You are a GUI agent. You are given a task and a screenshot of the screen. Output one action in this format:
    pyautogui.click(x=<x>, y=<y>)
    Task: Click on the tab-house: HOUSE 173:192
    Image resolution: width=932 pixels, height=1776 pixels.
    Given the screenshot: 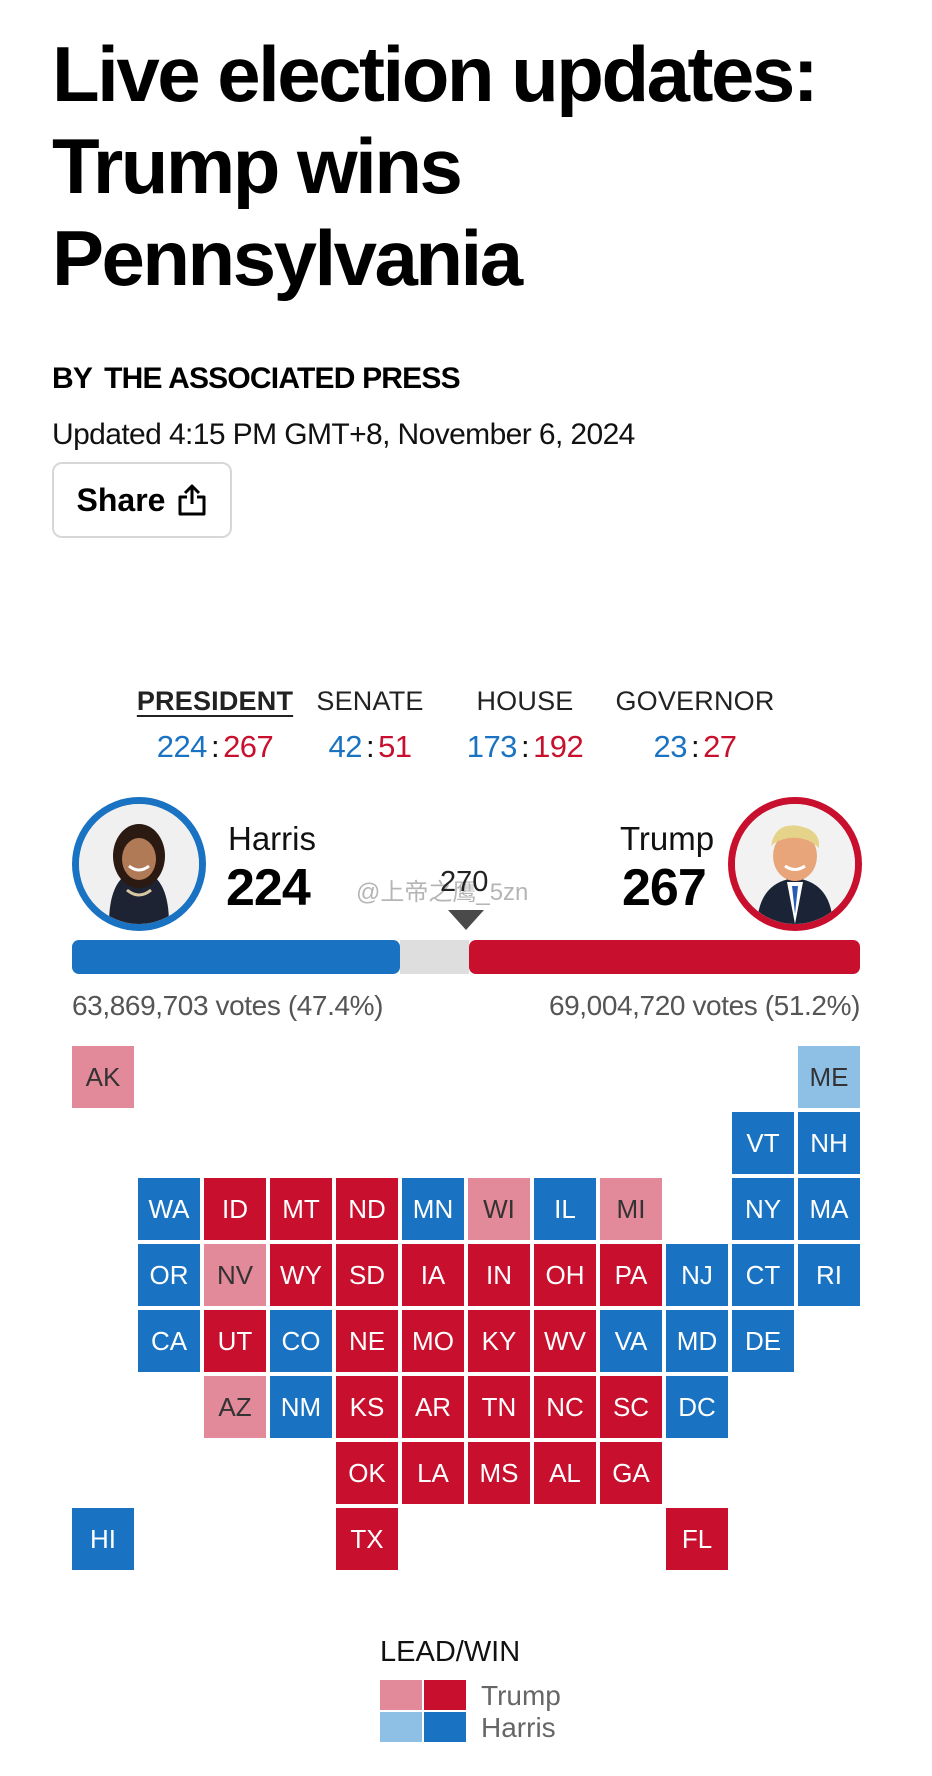 What is the action you would take?
    pyautogui.click(x=525, y=725)
    